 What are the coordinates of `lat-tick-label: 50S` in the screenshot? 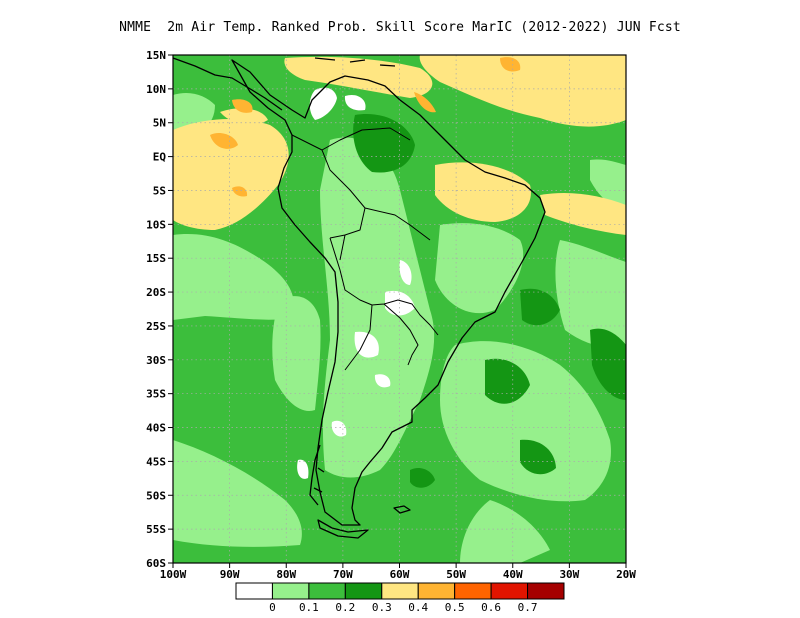 It's located at (156, 495).